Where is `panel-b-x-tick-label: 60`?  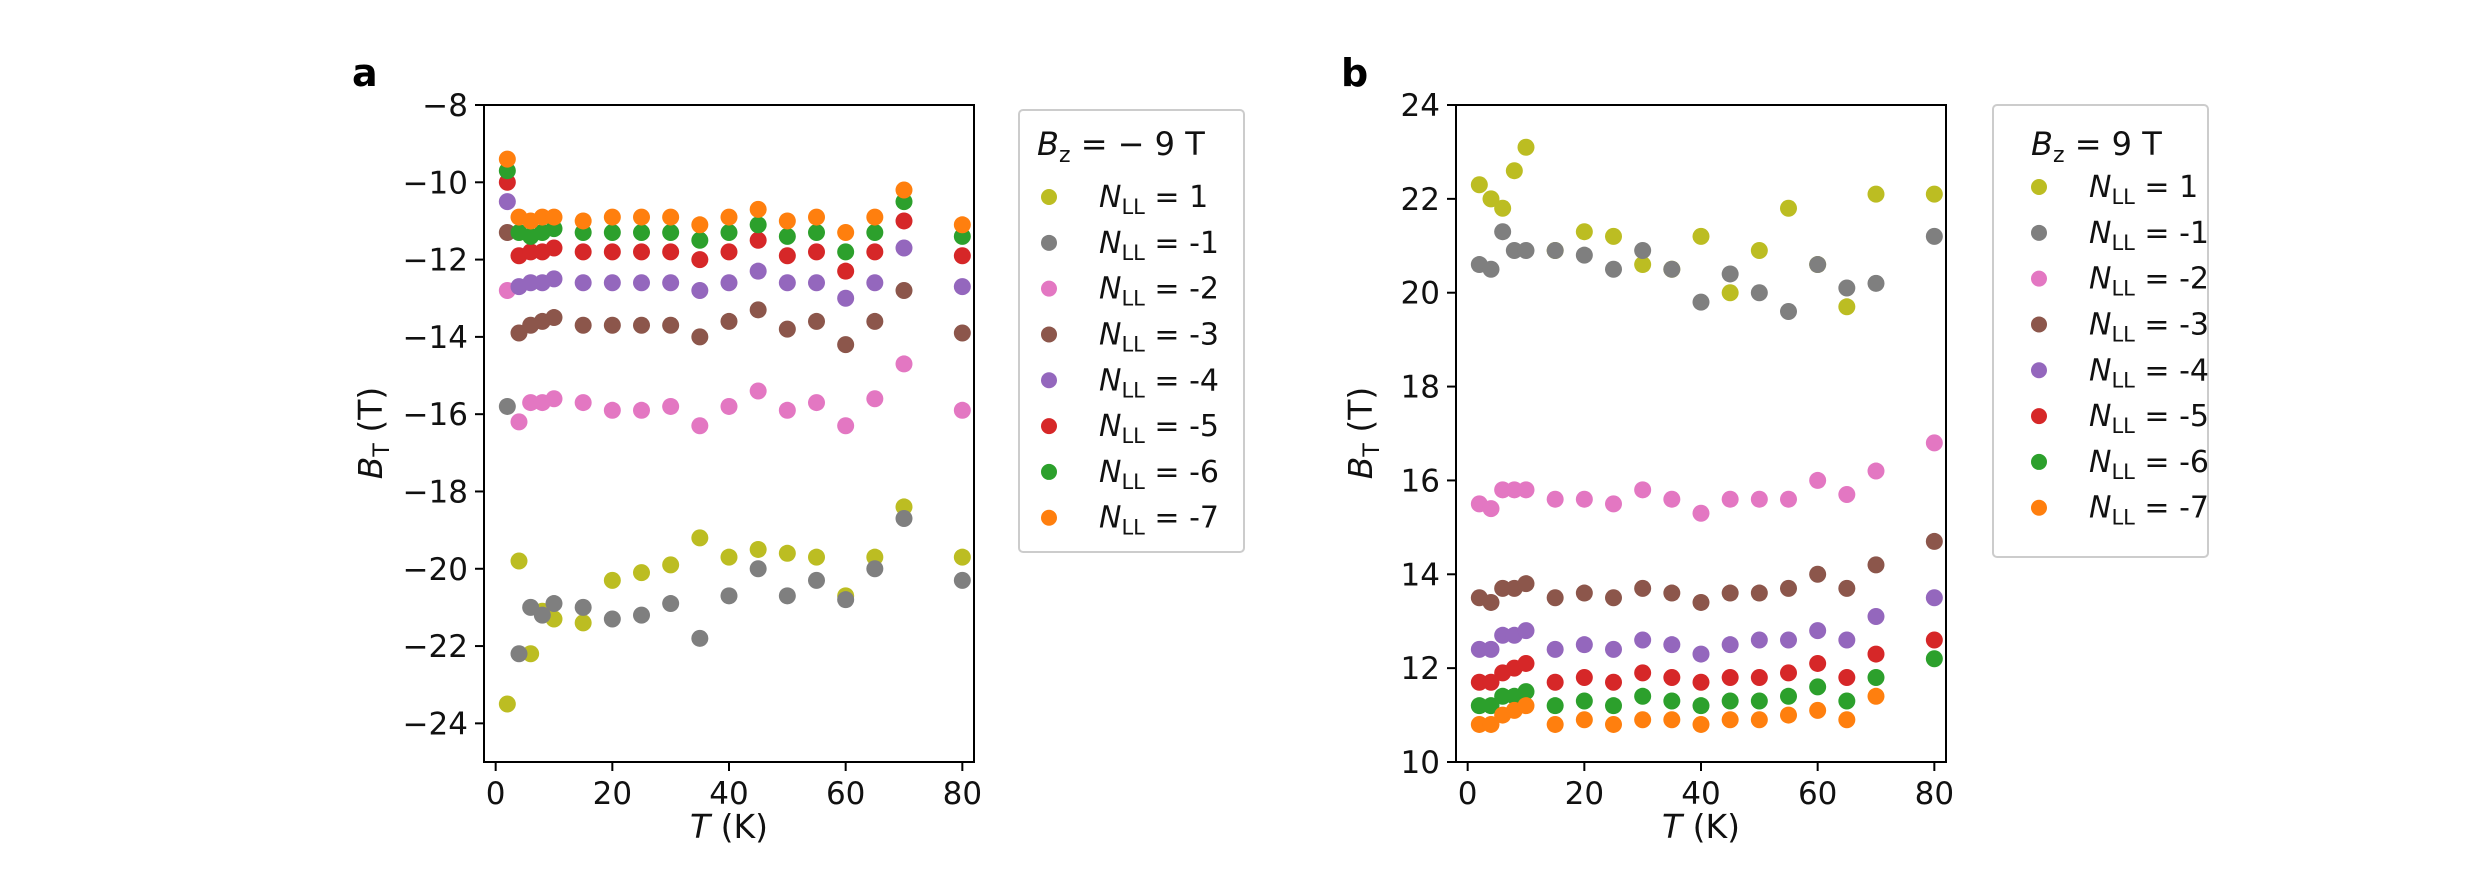
panel-b-x-tick-label: 60 is located at coordinates (1817, 794).